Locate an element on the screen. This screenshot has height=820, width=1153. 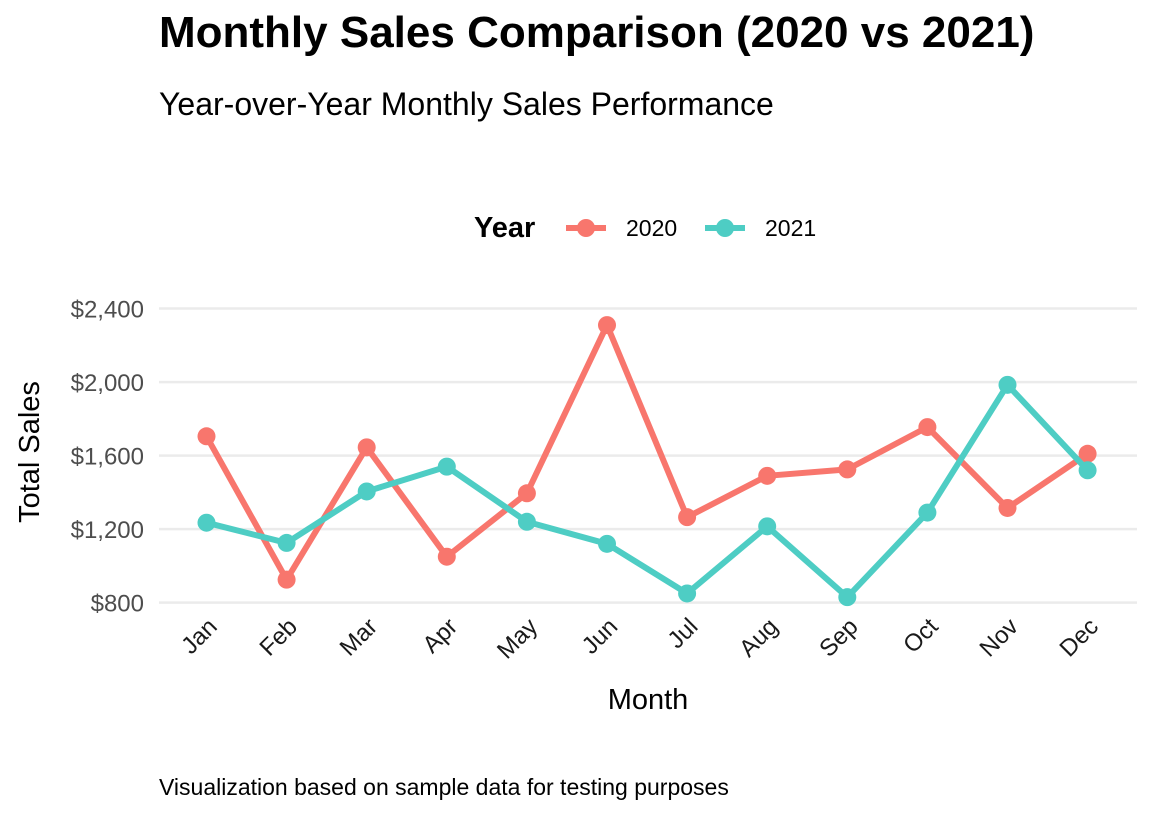
legend-item-2020: 2020 is located at coordinates (621, 228).